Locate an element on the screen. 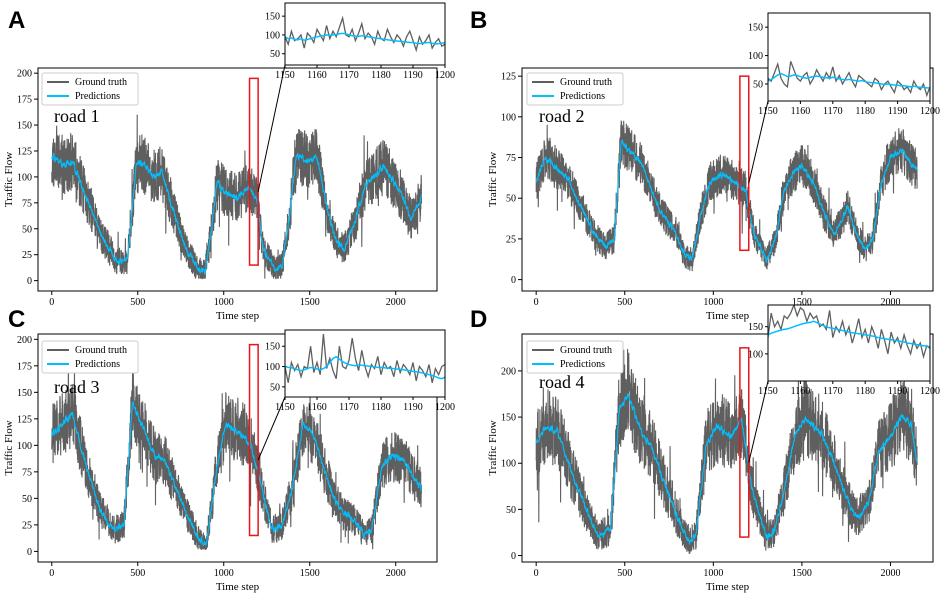 The height and width of the screenshot is (595, 941). road-label: road 4 is located at coordinates (561, 382).